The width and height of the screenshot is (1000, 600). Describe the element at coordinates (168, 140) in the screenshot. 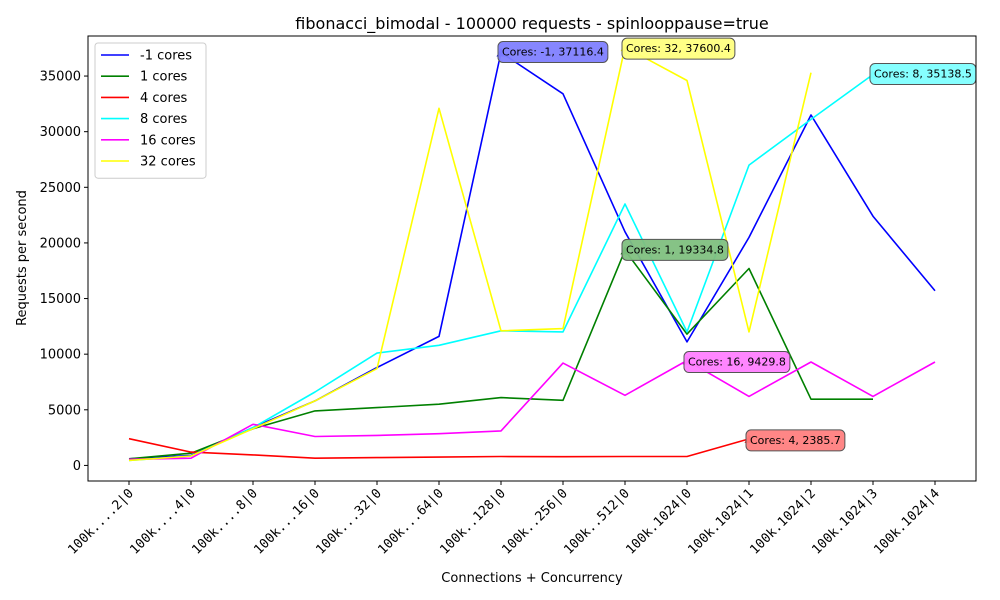

I see `legend-label: 16 cores` at that location.